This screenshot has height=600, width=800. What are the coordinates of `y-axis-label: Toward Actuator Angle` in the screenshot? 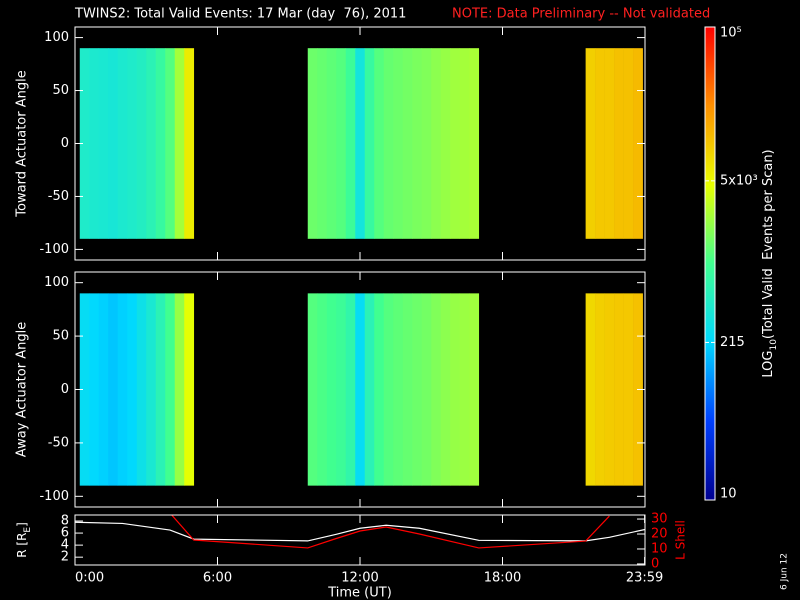 It's located at (22, 143).